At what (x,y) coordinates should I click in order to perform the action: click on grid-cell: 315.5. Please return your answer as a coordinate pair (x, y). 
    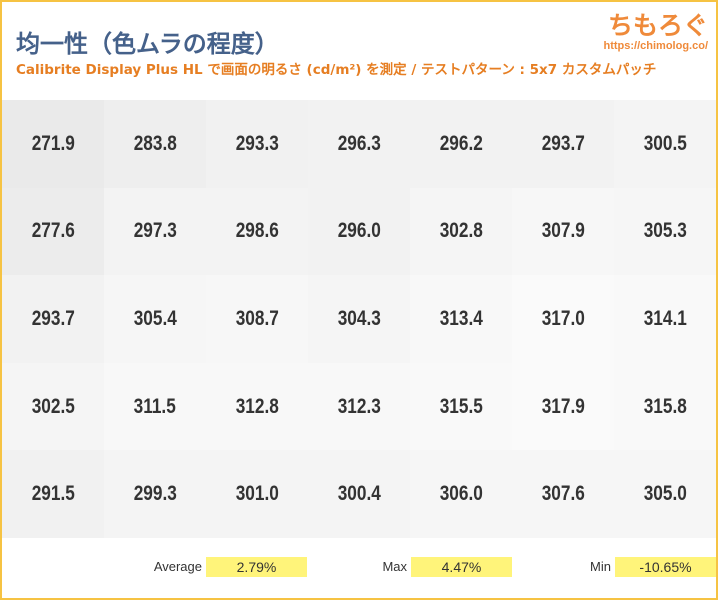
    Looking at the image, I should click on (461, 406).